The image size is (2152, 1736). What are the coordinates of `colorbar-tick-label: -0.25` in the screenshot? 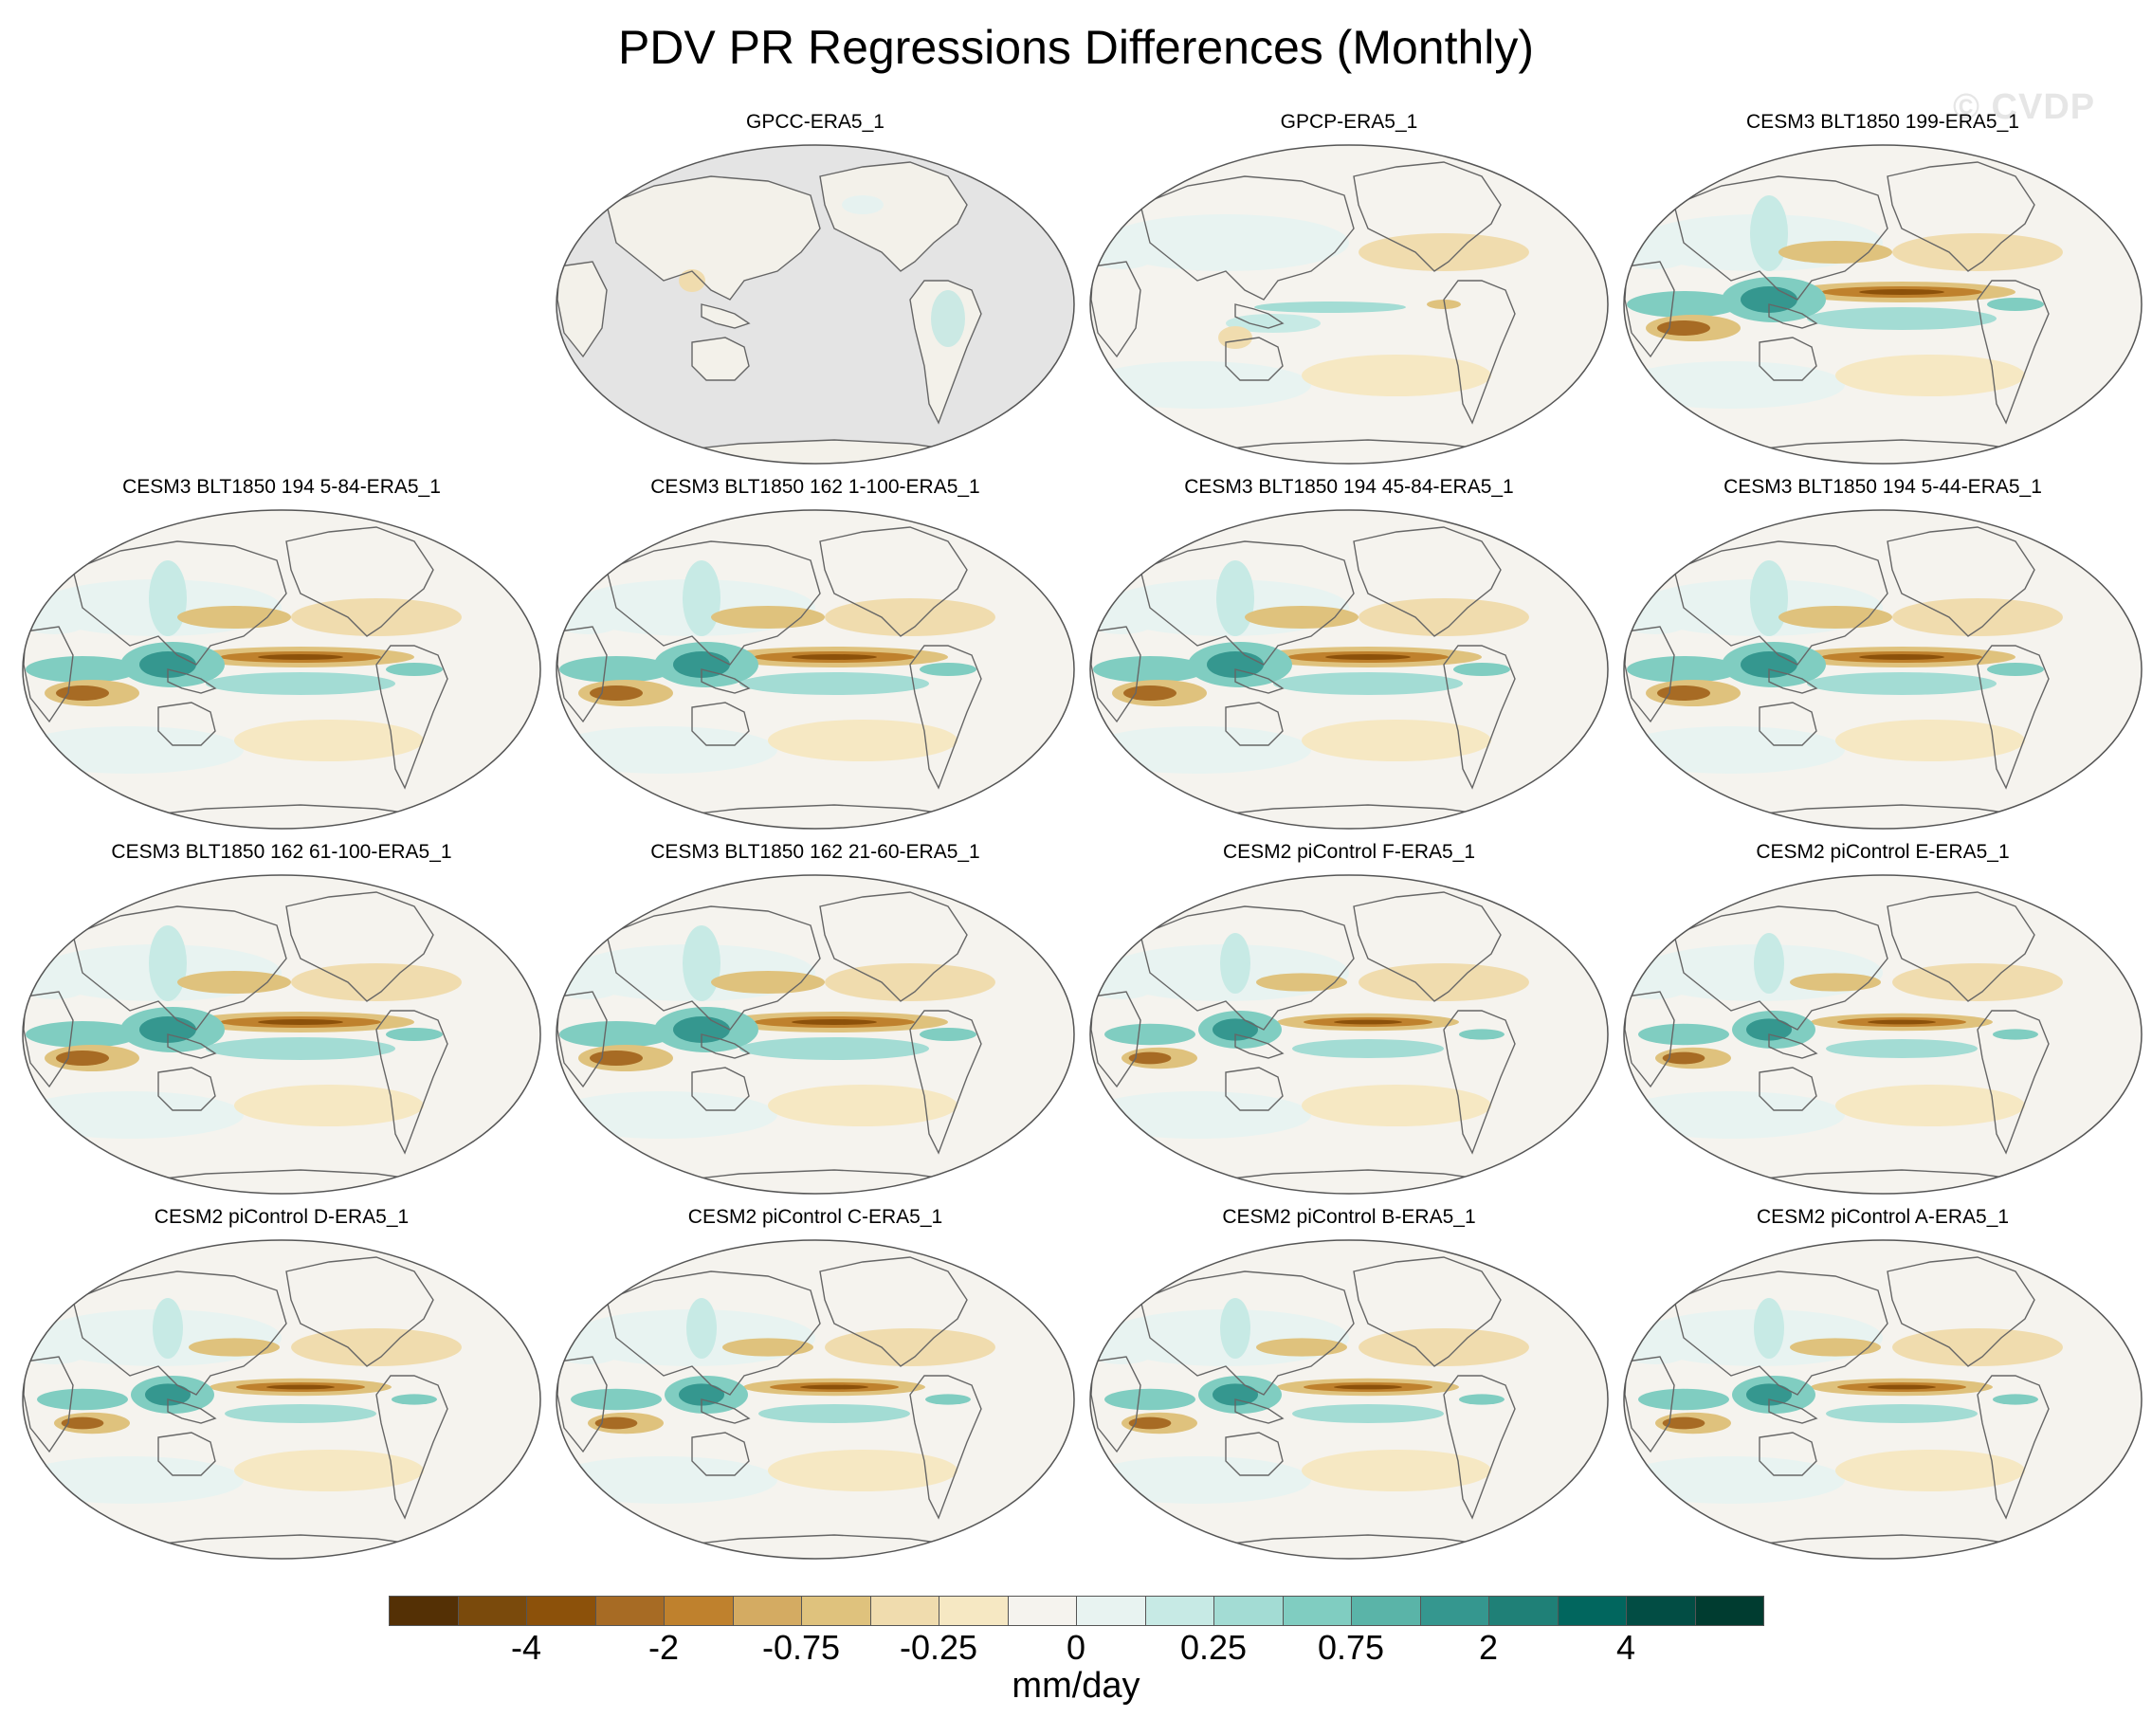 It's located at (939, 1647).